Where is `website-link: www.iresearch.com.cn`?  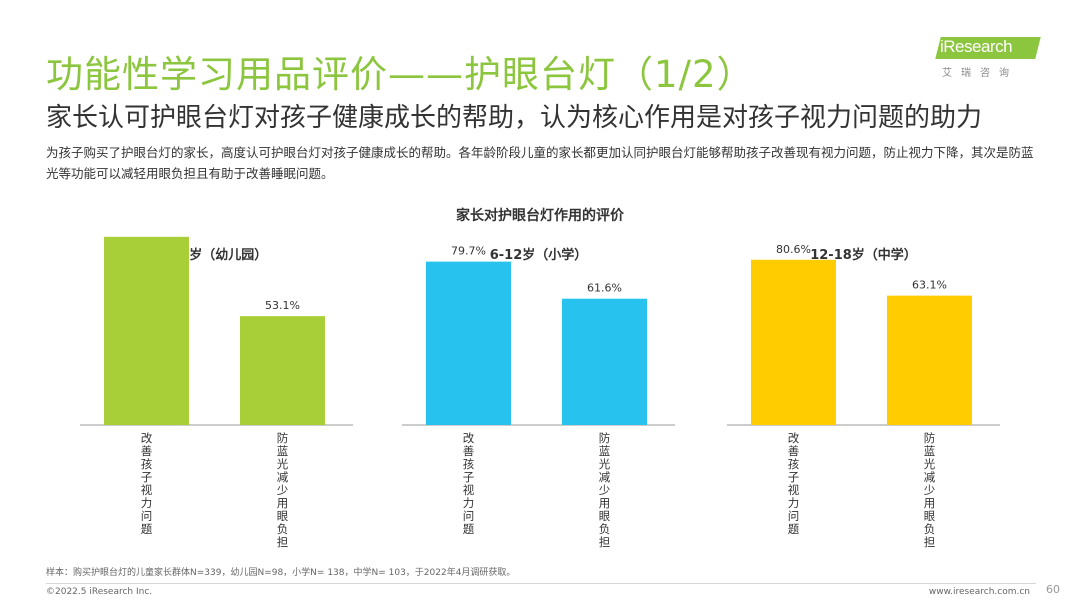
website-link: www.iresearch.com.cn is located at coordinates (979, 592).